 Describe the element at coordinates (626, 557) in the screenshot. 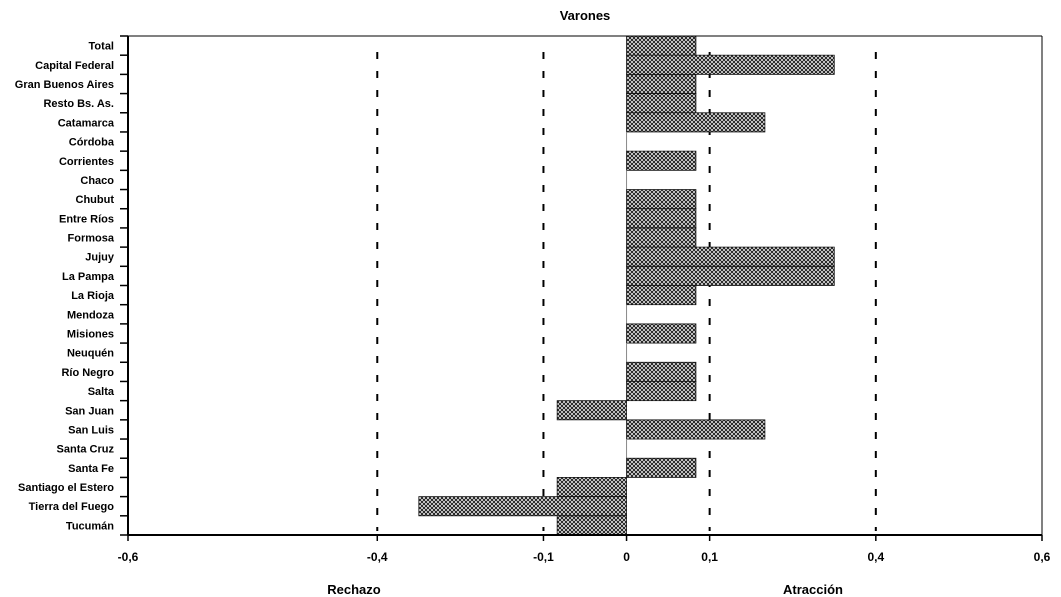

I see `x-tick-label: 0` at that location.